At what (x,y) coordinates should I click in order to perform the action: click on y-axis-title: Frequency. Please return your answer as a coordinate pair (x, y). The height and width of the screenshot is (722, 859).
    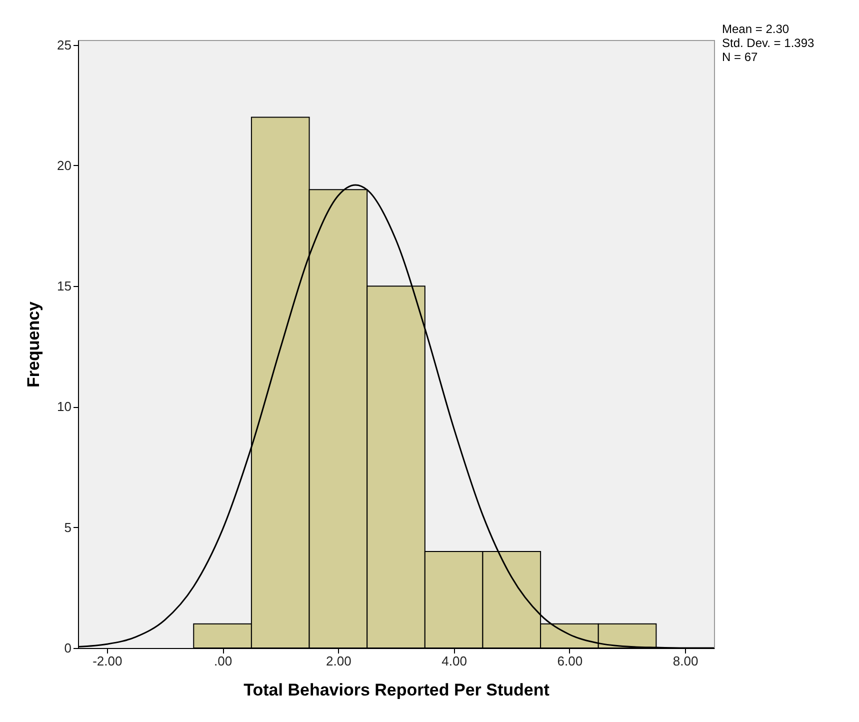
    Looking at the image, I should click on (34, 344).